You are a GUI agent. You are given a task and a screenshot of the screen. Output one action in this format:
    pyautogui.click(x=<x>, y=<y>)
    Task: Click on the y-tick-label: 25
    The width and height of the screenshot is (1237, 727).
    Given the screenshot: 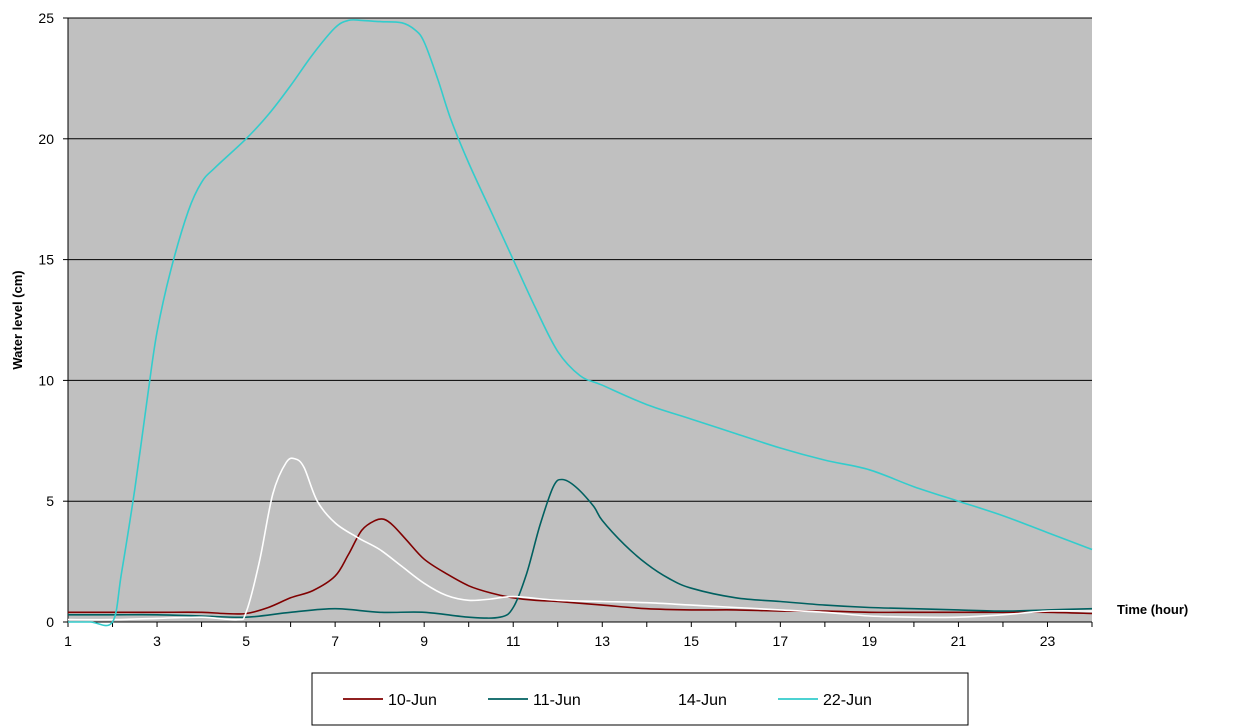 What is the action you would take?
    pyautogui.click(x=46, y=18)
    